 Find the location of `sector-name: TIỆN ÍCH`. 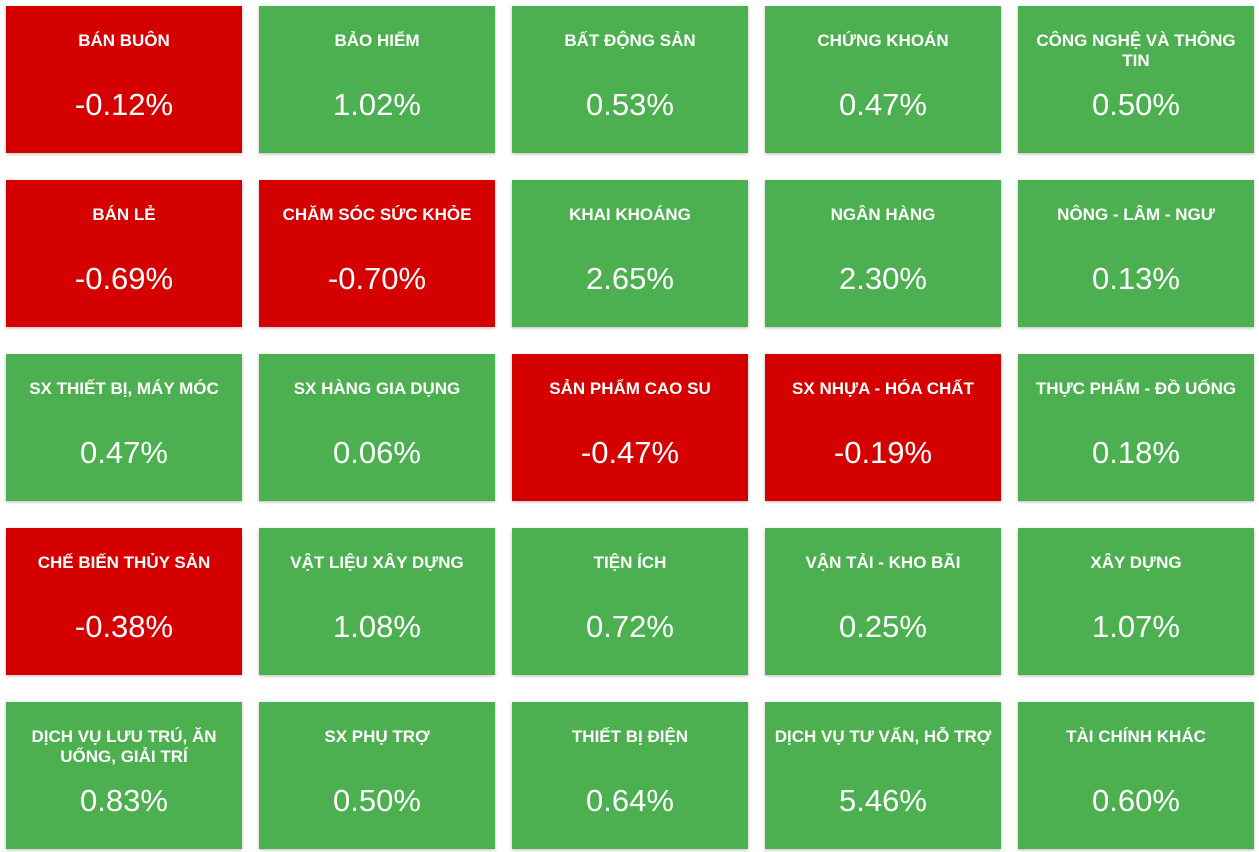

sector-name: TIỆN ÍCH is located at coordinates (630, 562).